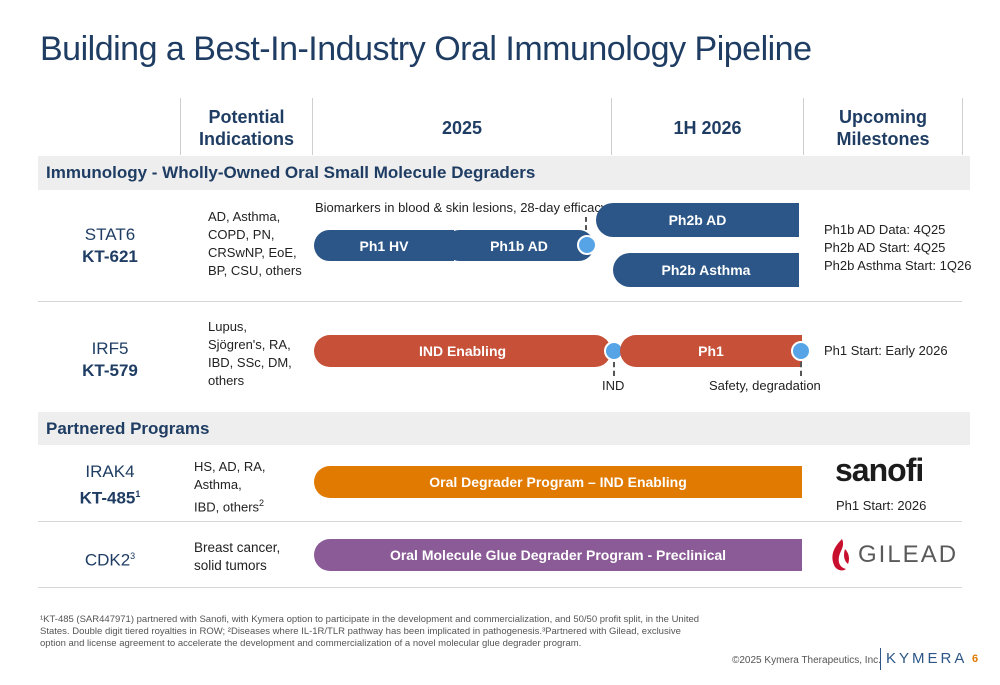 The image size is (1000, 685). Describe the element at coordinates (519, 245) in the screenshot. I see `bar-ph1b-ad: Ph1b AD` at that location.